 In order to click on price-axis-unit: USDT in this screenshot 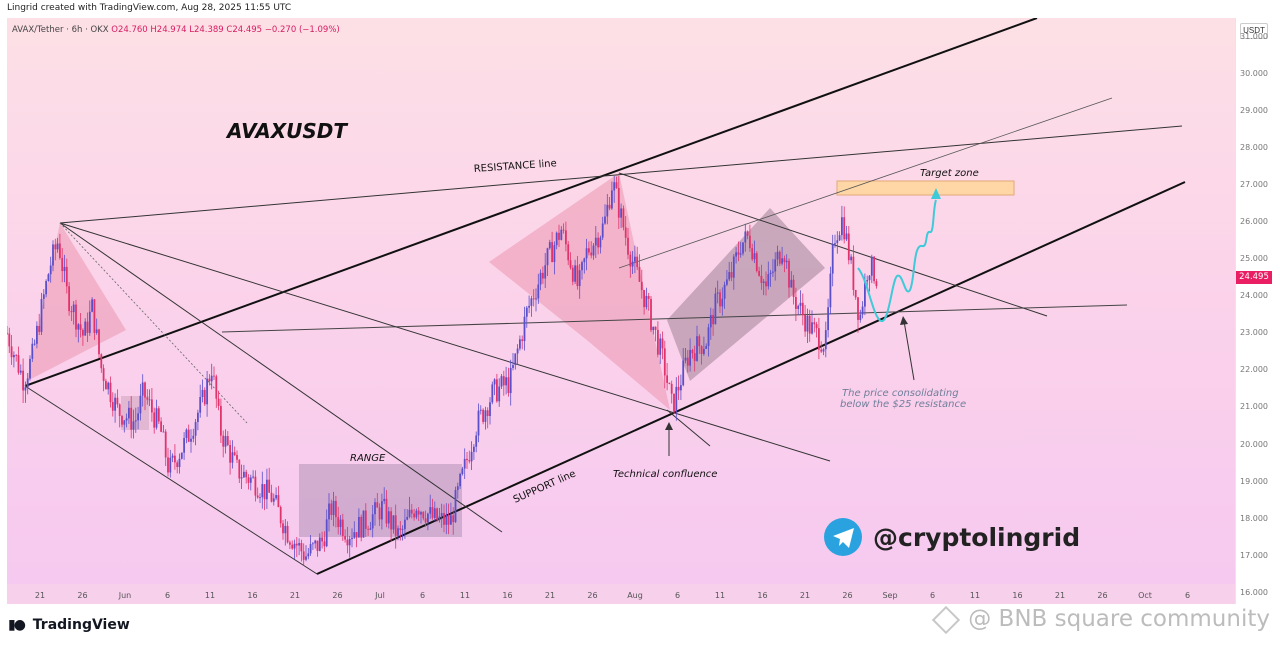, I will do `click(1254, 31)`.